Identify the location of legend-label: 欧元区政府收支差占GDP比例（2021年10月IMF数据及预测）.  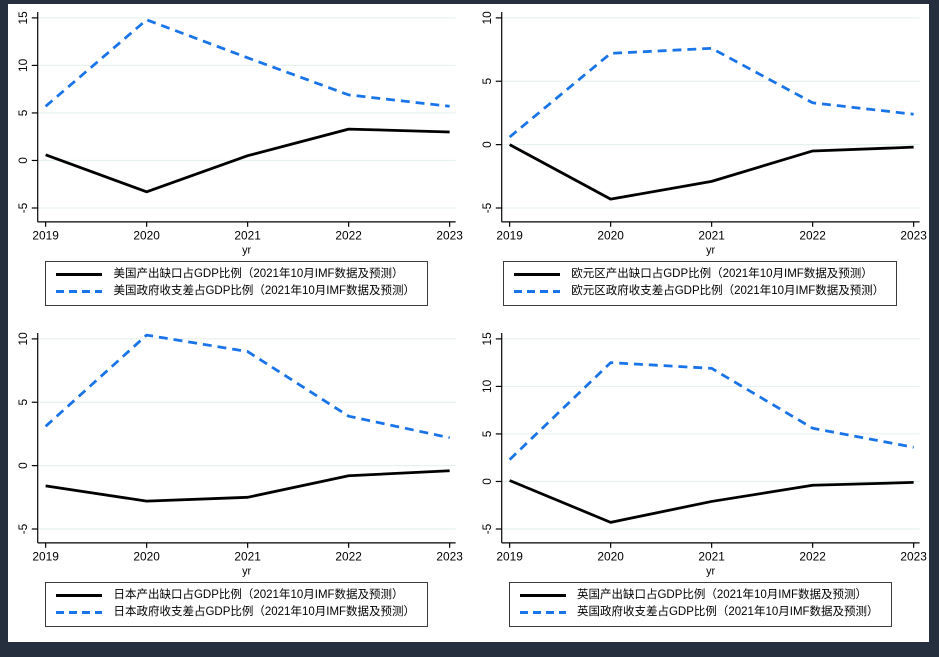
(728, 290).